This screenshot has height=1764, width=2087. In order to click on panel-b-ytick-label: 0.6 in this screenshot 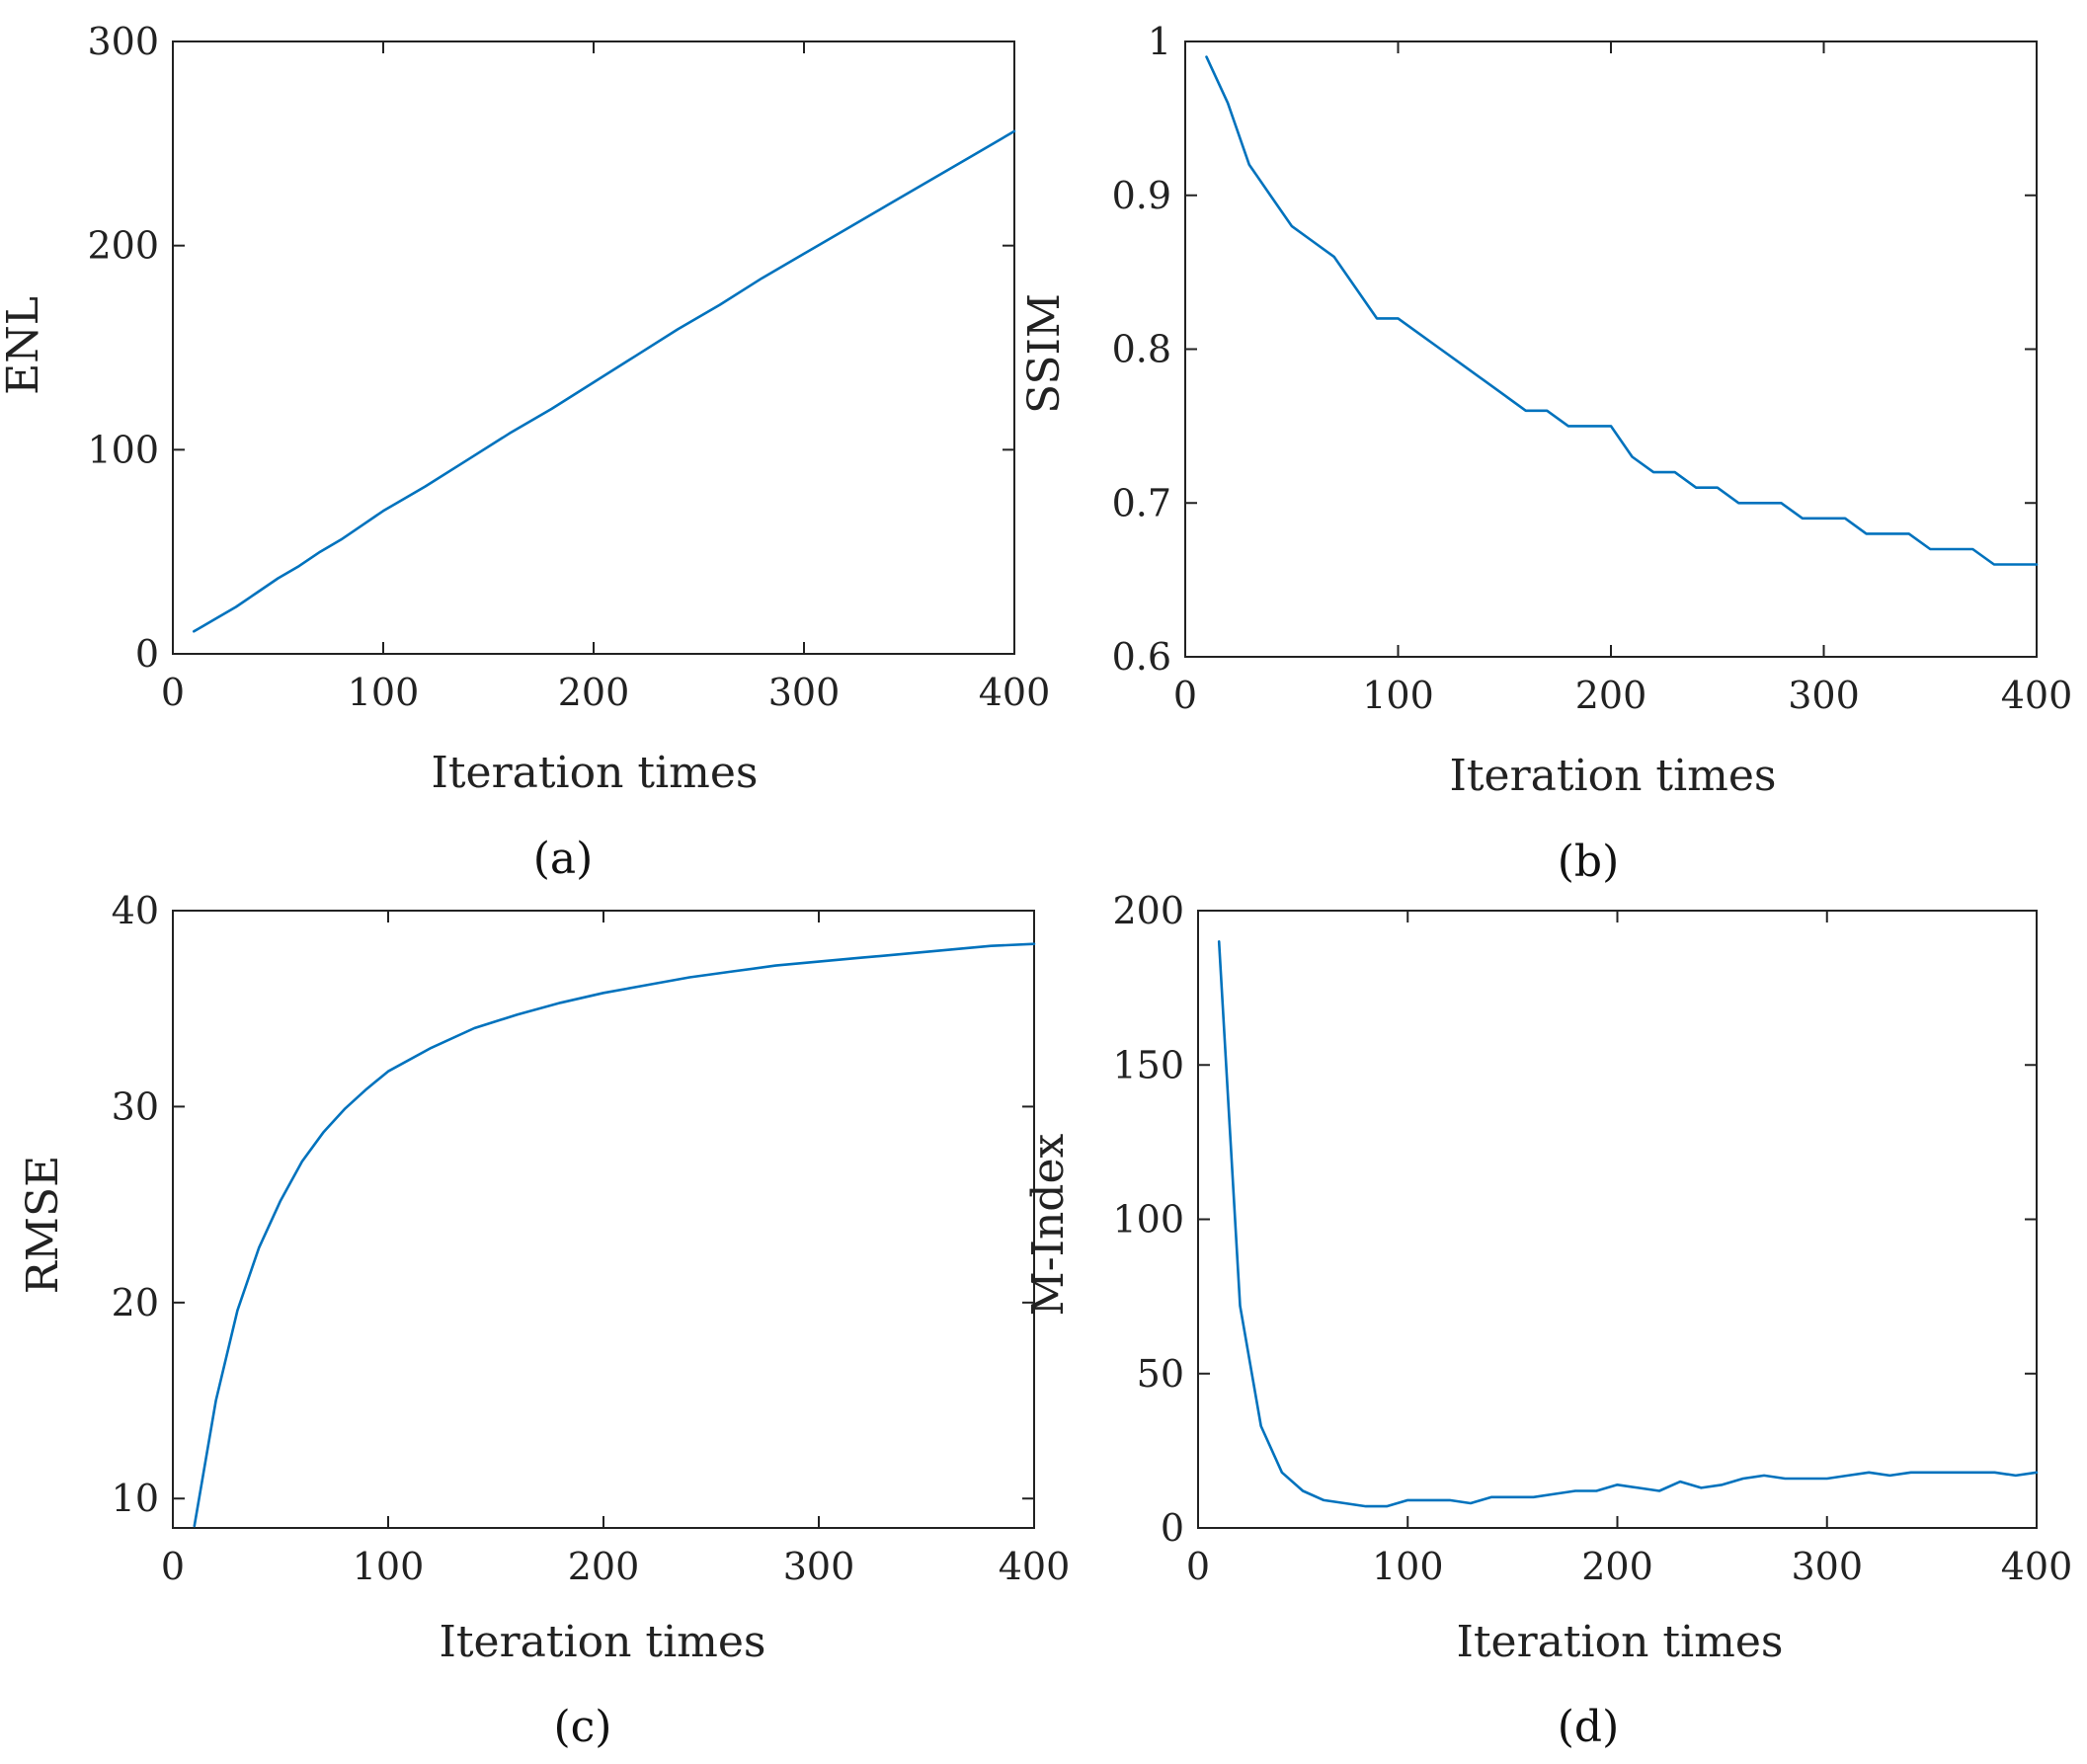, I will do `click(1141, 657)`.